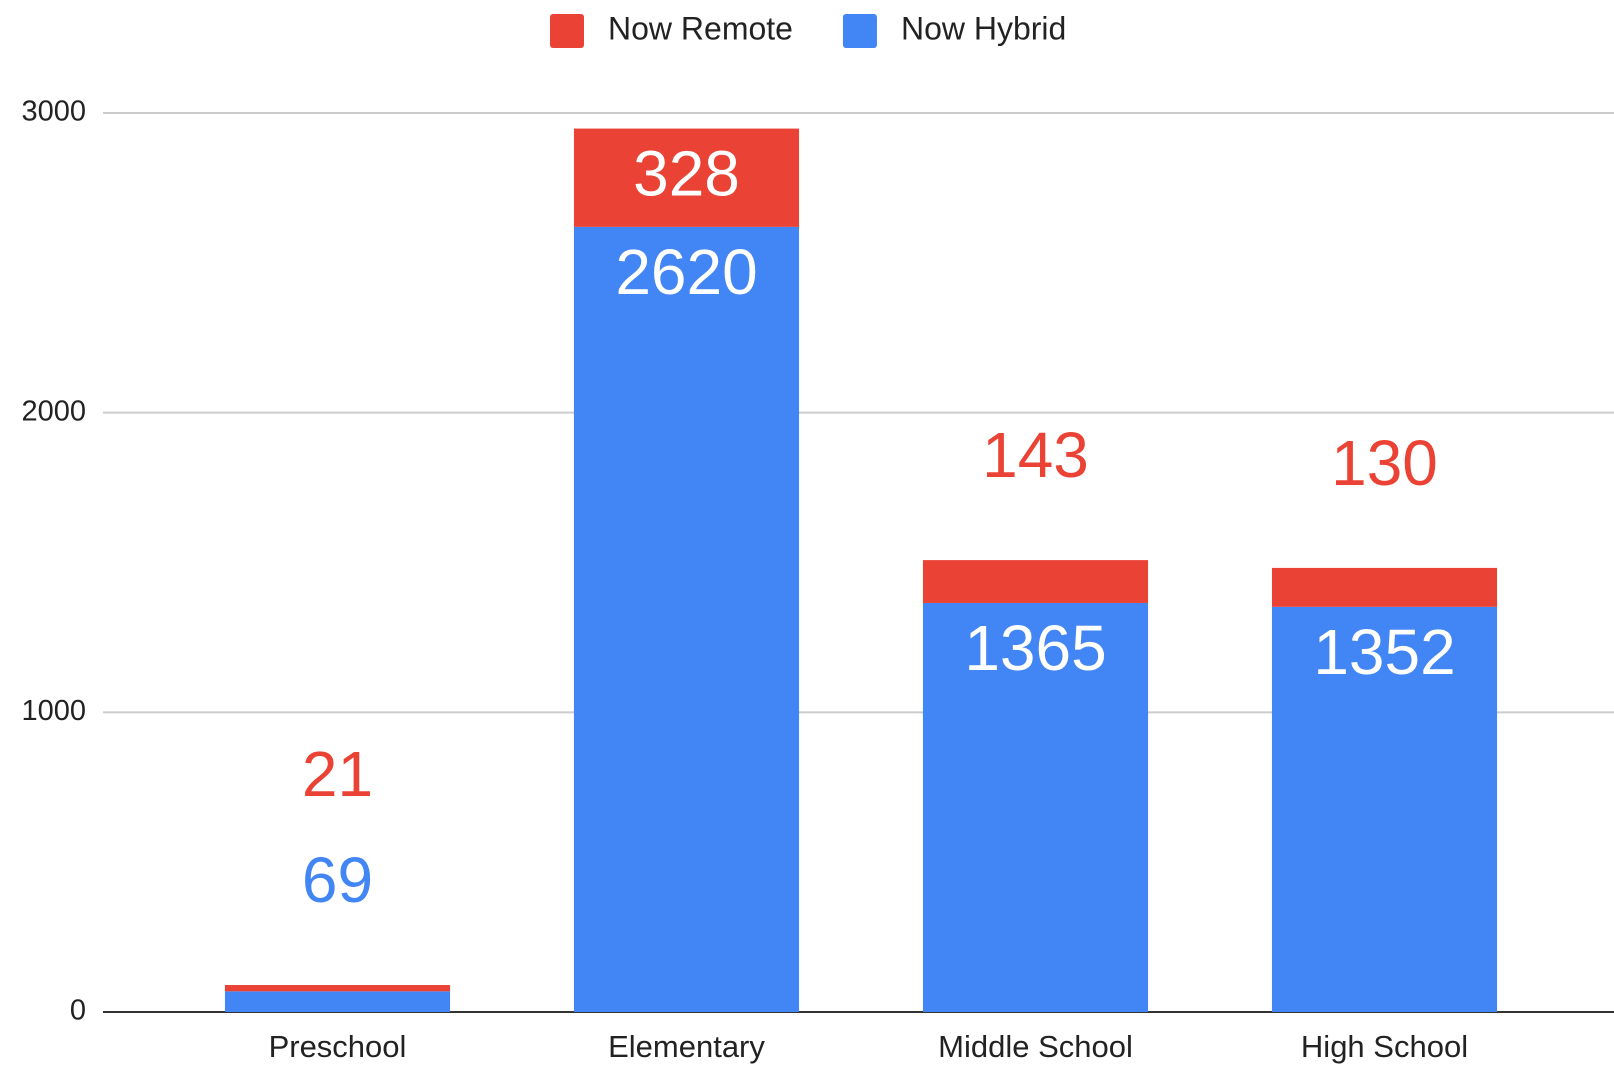  Describe the element at coordinates (1035, 455) in the screenshot. I see `data-label: 143` at that location.